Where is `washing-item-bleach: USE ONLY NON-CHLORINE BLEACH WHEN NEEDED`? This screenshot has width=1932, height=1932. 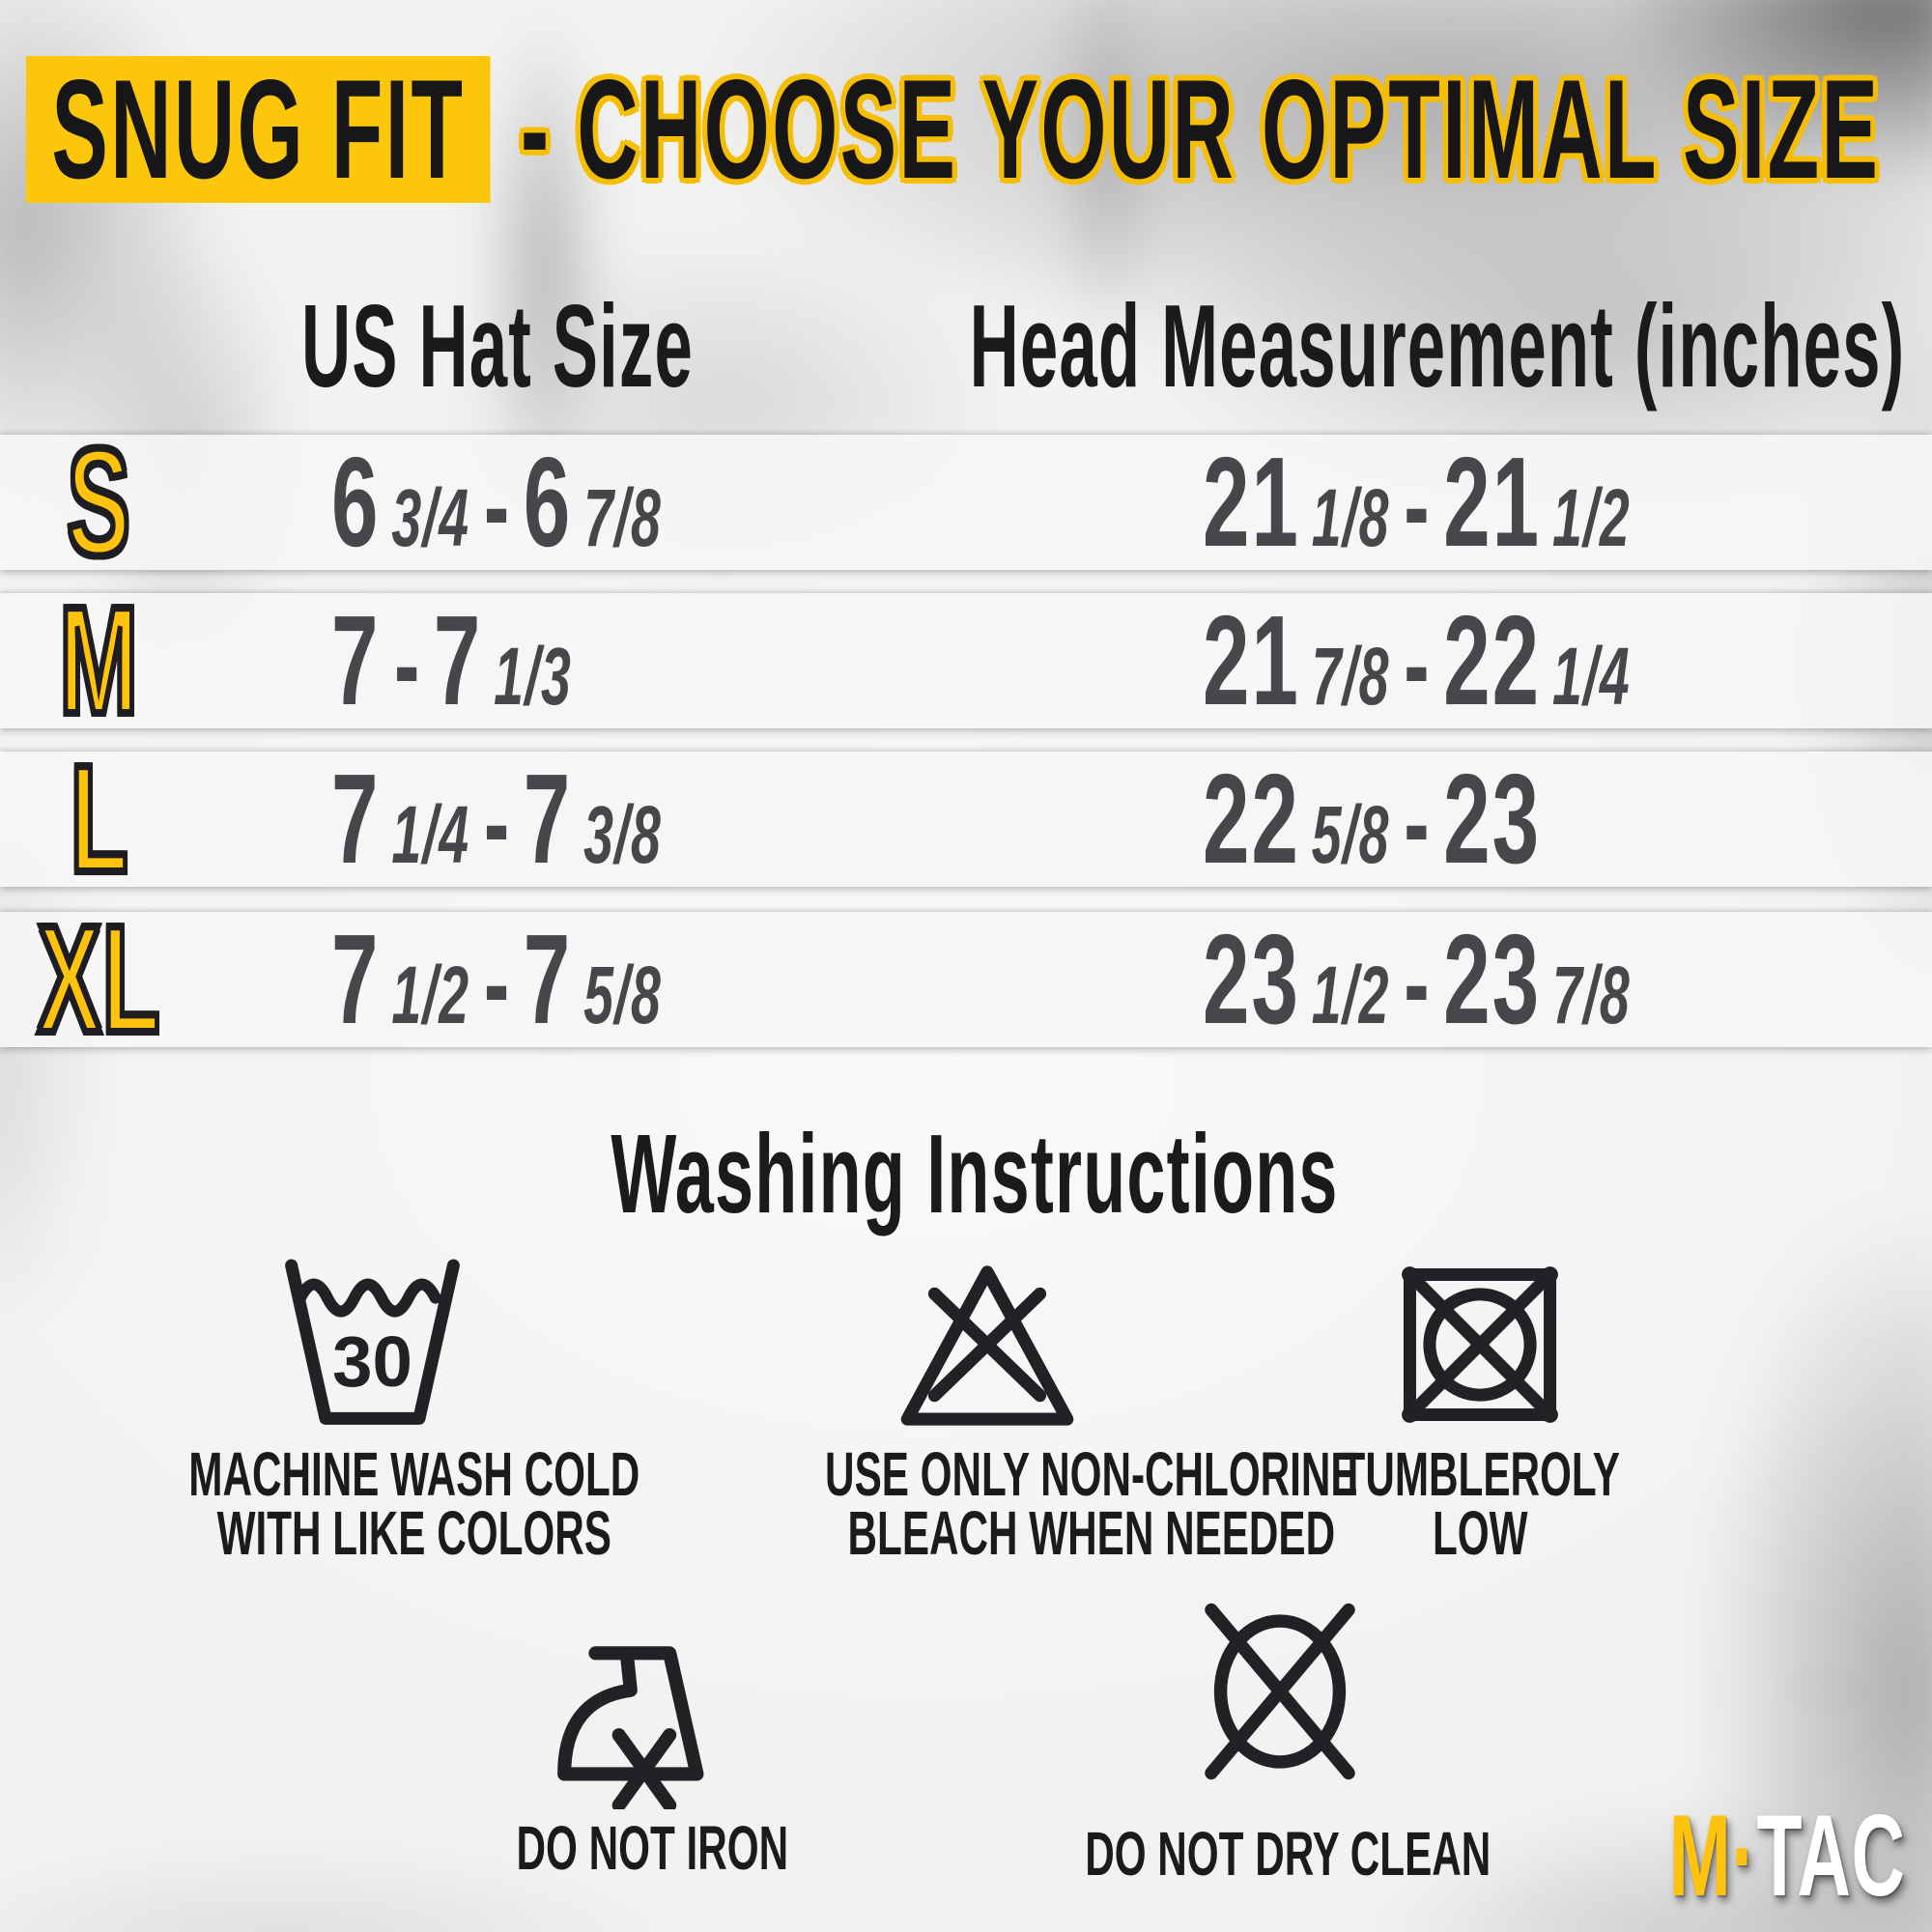
washing-item-bleach: USE ONLY NON-CHLORINE BLEACH WHEN NEEDED is located at coordinates (1023, 1409).